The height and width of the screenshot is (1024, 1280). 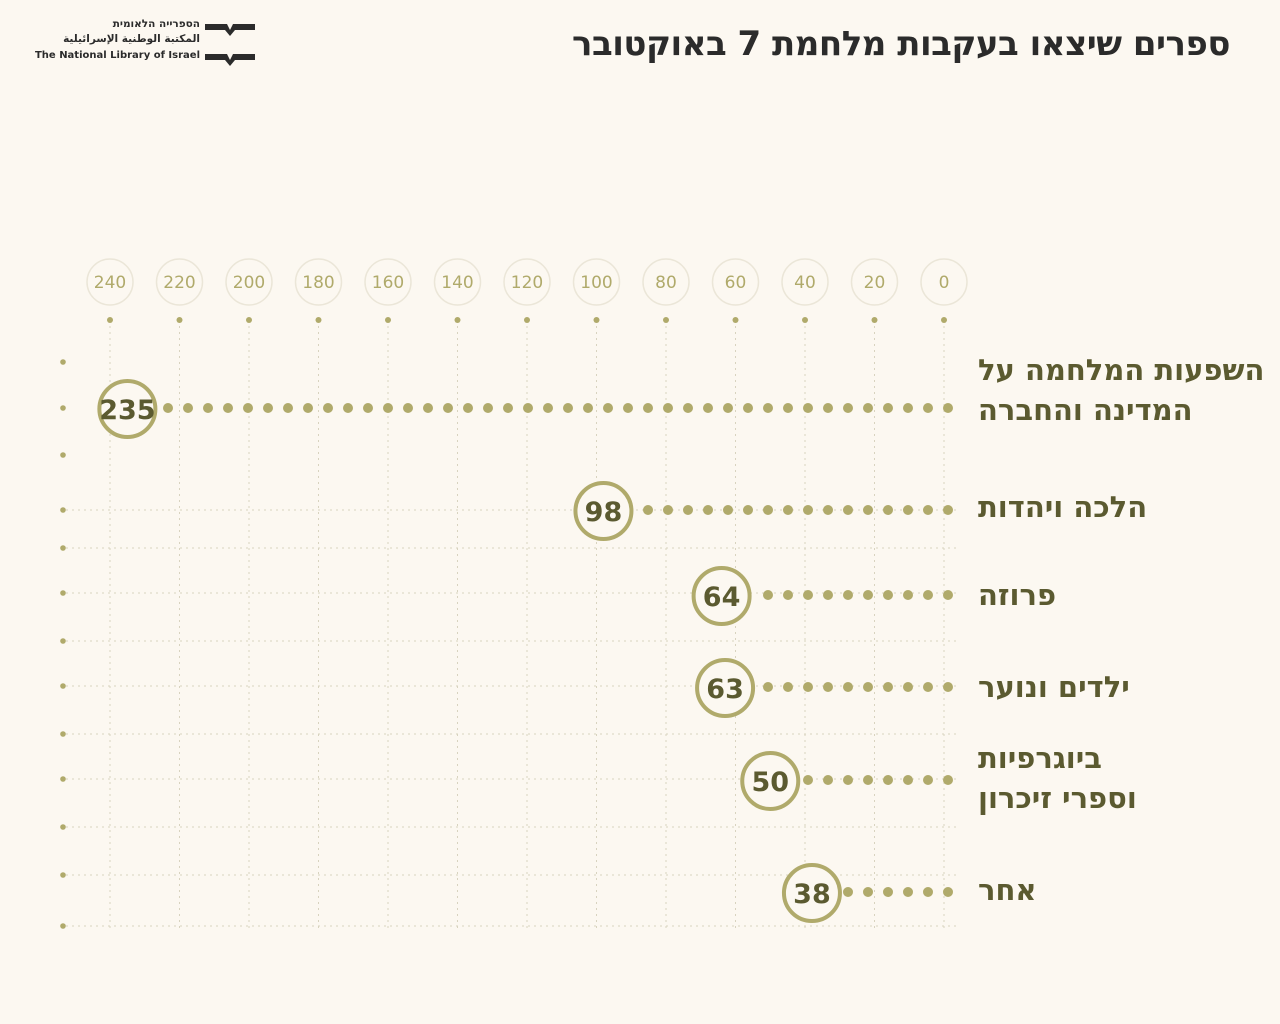 I want to click on category-label-line: פרוזה, so click(x=1017, y=595).